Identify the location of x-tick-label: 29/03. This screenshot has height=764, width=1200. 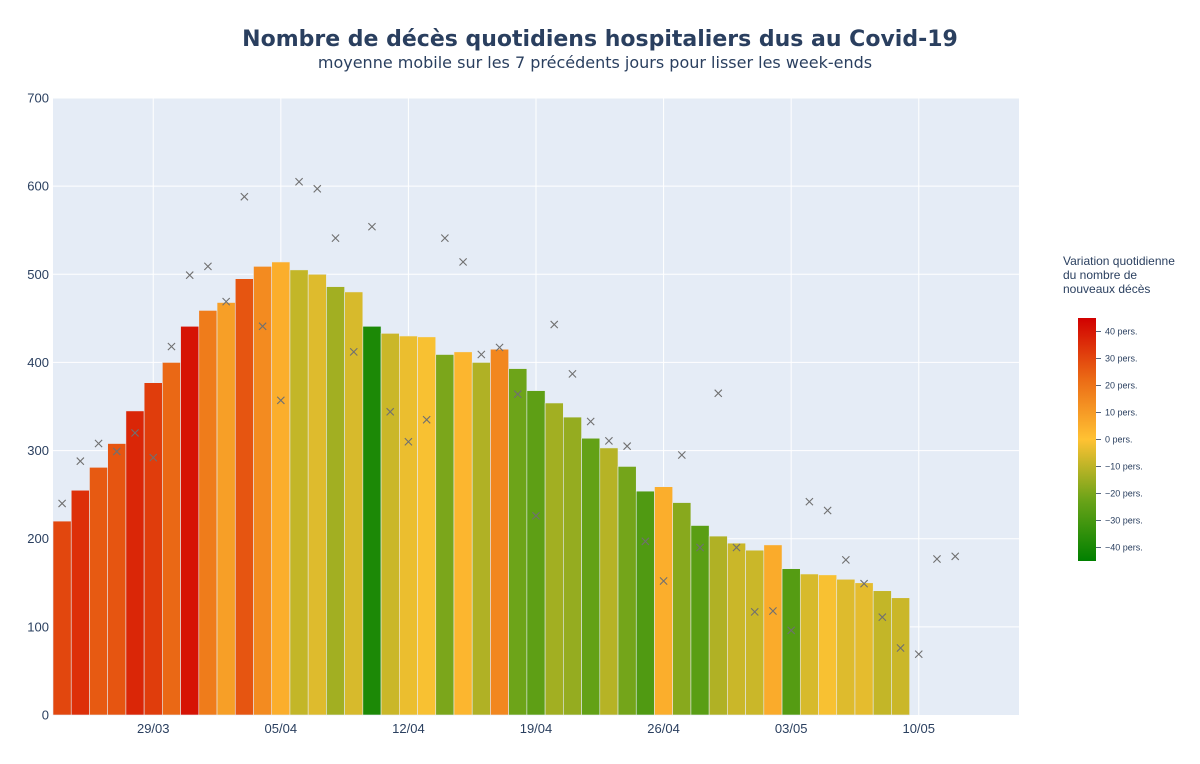
(153, 728).